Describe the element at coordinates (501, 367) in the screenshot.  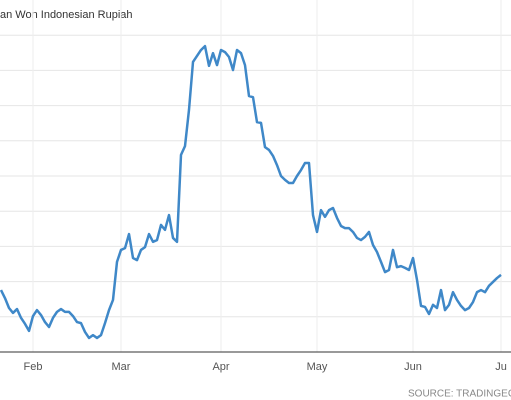
I see `x-tick-label: Ju` at that location.